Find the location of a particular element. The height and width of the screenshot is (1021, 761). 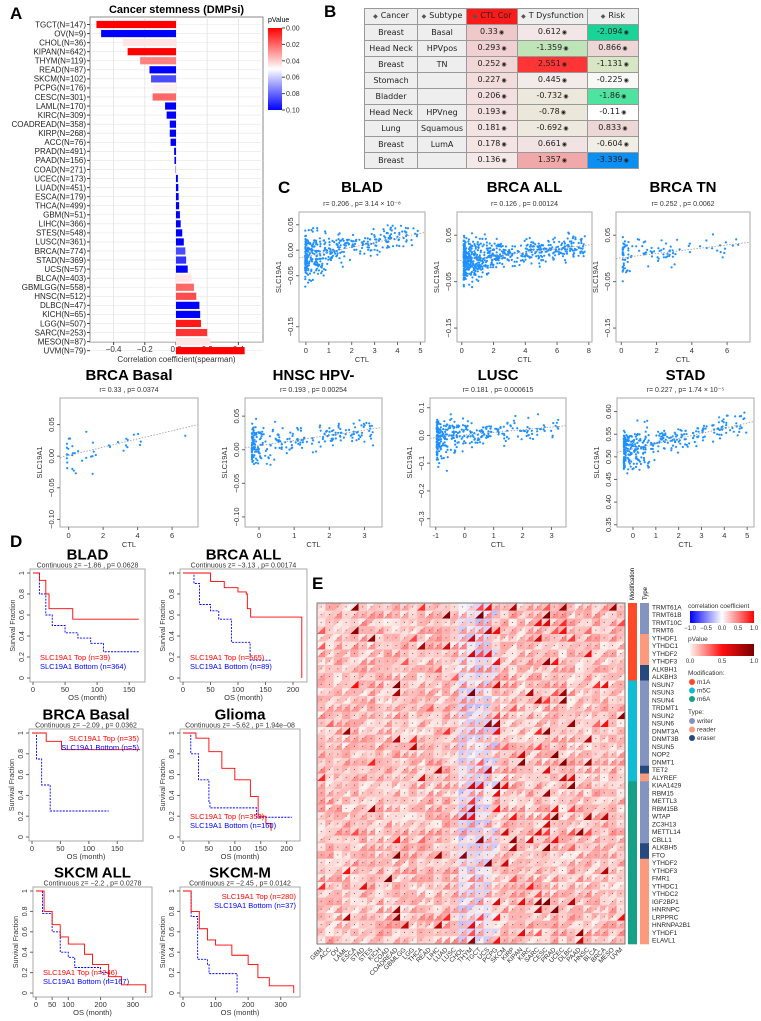

x-tick-label: 0 is located at coordinates (69, 535).